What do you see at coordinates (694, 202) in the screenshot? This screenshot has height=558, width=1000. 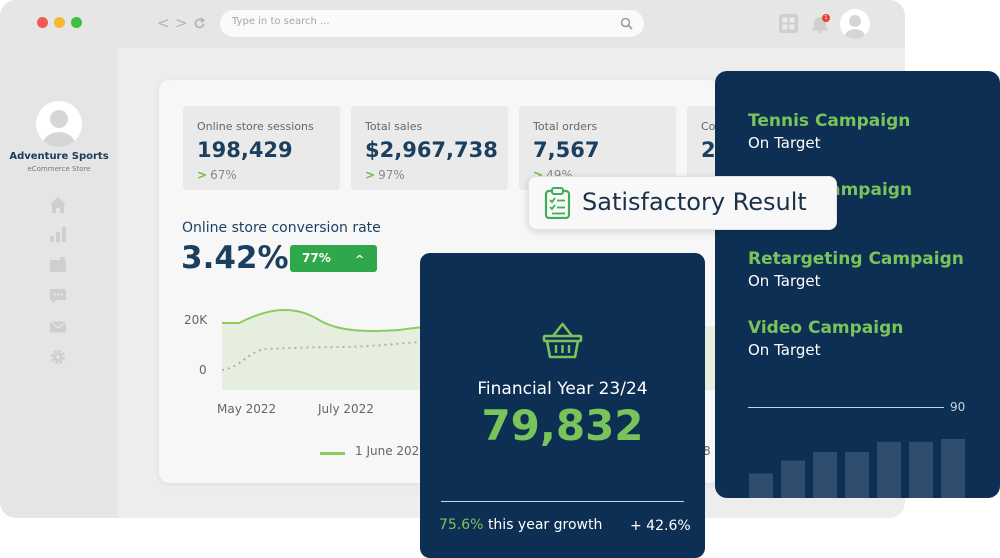 I see `toast-text: Satisfactory Result` at bounding box center [694, 202].